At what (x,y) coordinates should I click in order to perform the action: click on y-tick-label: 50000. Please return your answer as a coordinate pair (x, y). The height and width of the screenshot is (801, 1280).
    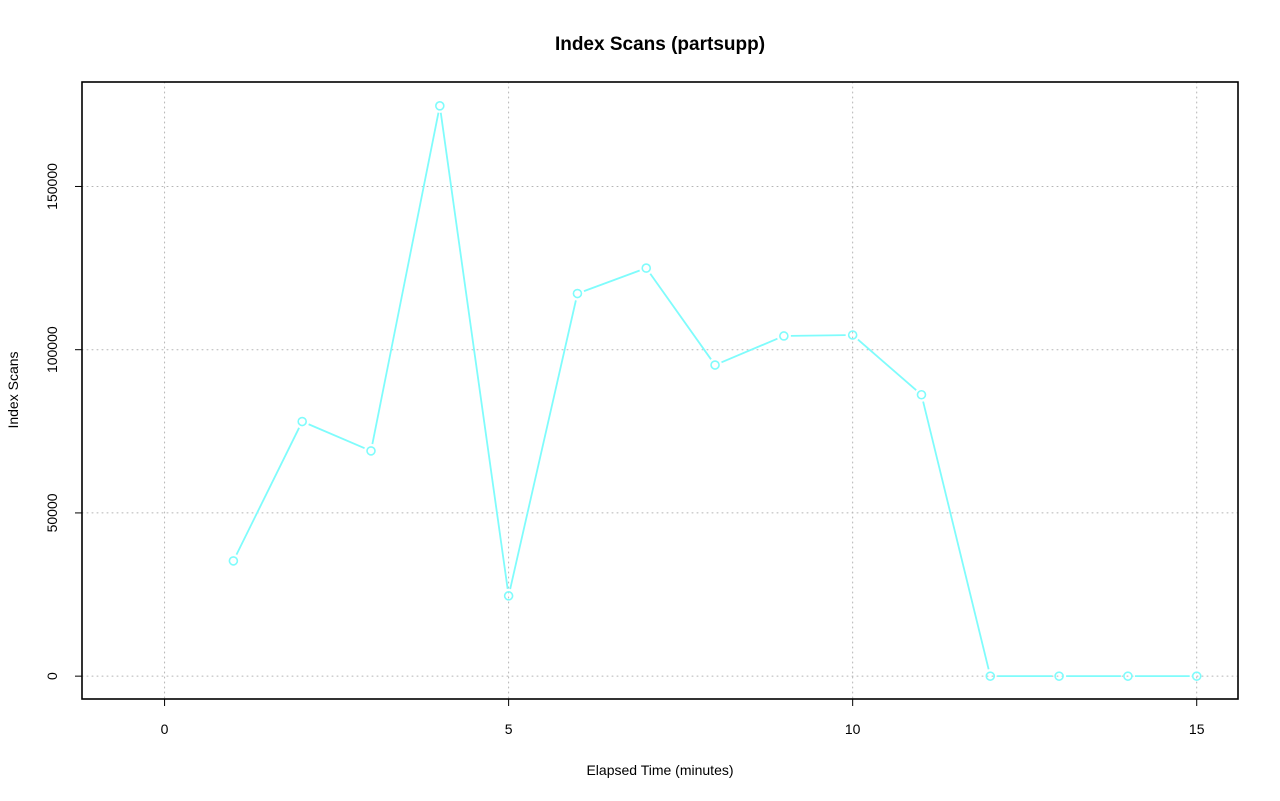
    Looking at the image, I should click on (52, 512).